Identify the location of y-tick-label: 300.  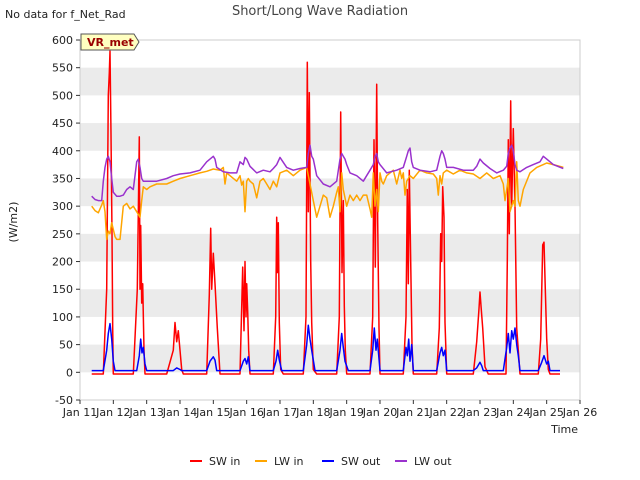
(62, 206).